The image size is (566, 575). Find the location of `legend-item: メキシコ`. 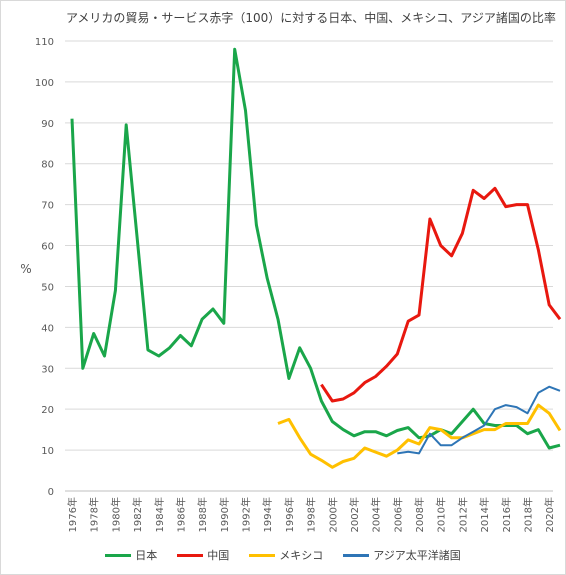

legend-item: メキシコ is located at coordinates (286, 555).